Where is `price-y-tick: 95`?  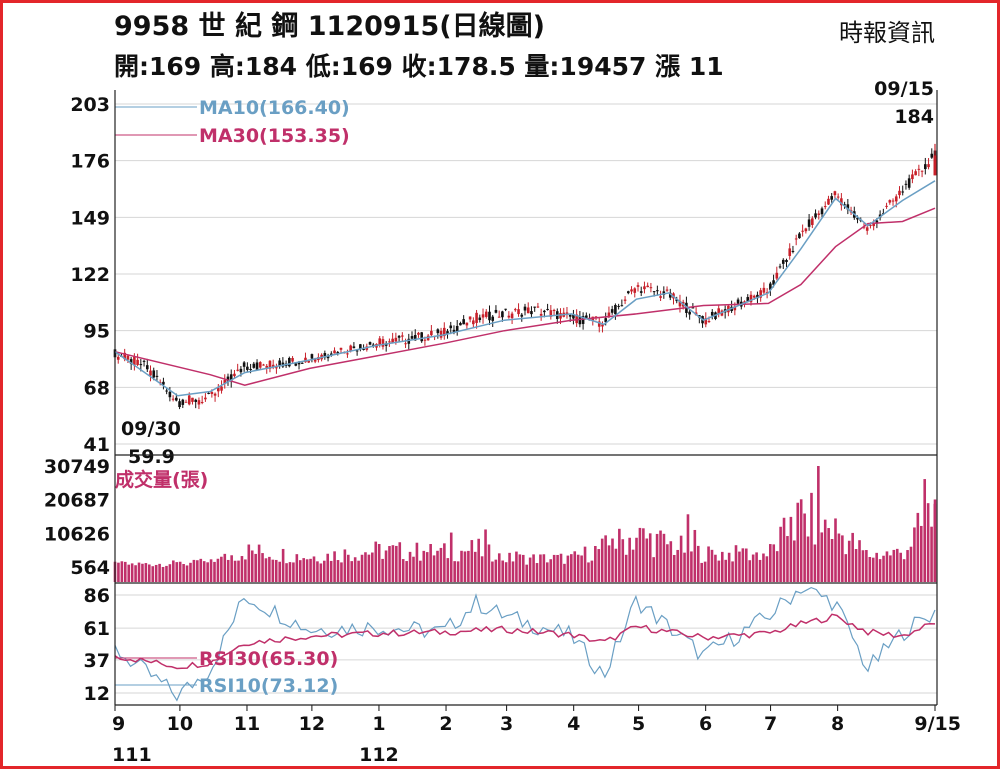 price-y-tick: 95 is located at coordinates (97, 332).